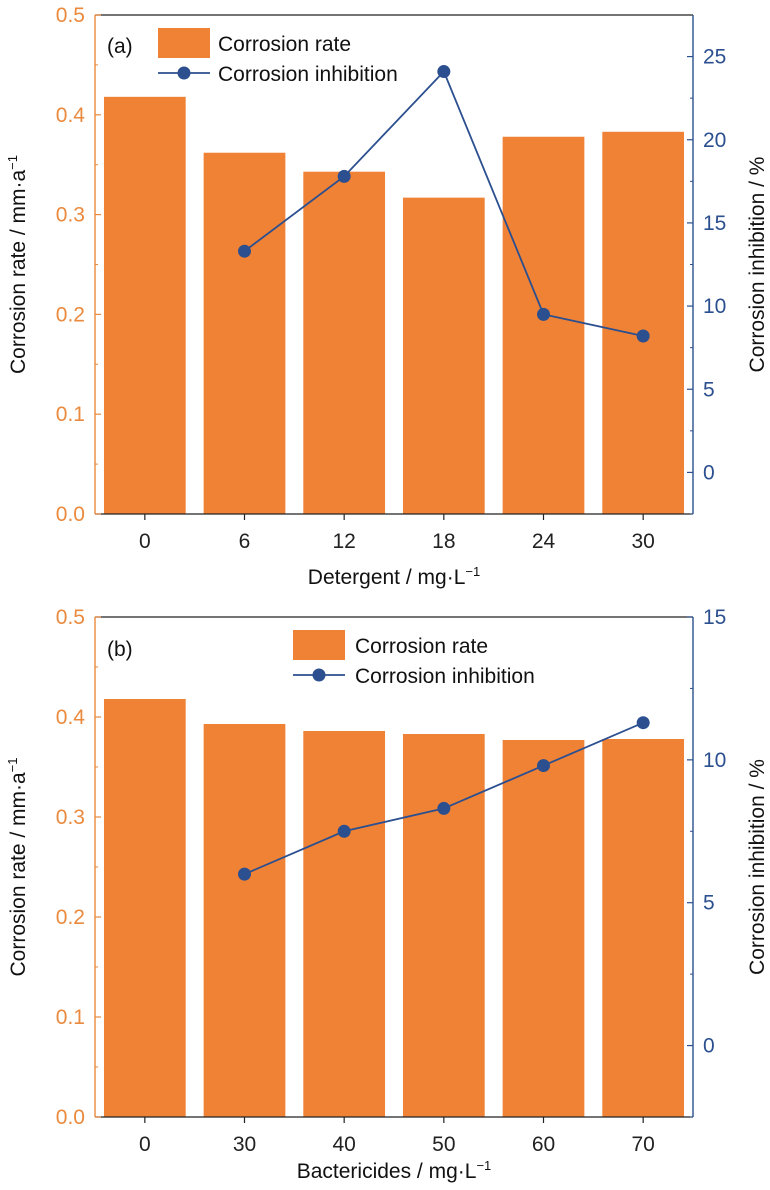  I want to click on x-tick-label: 6, so click(245, 541).